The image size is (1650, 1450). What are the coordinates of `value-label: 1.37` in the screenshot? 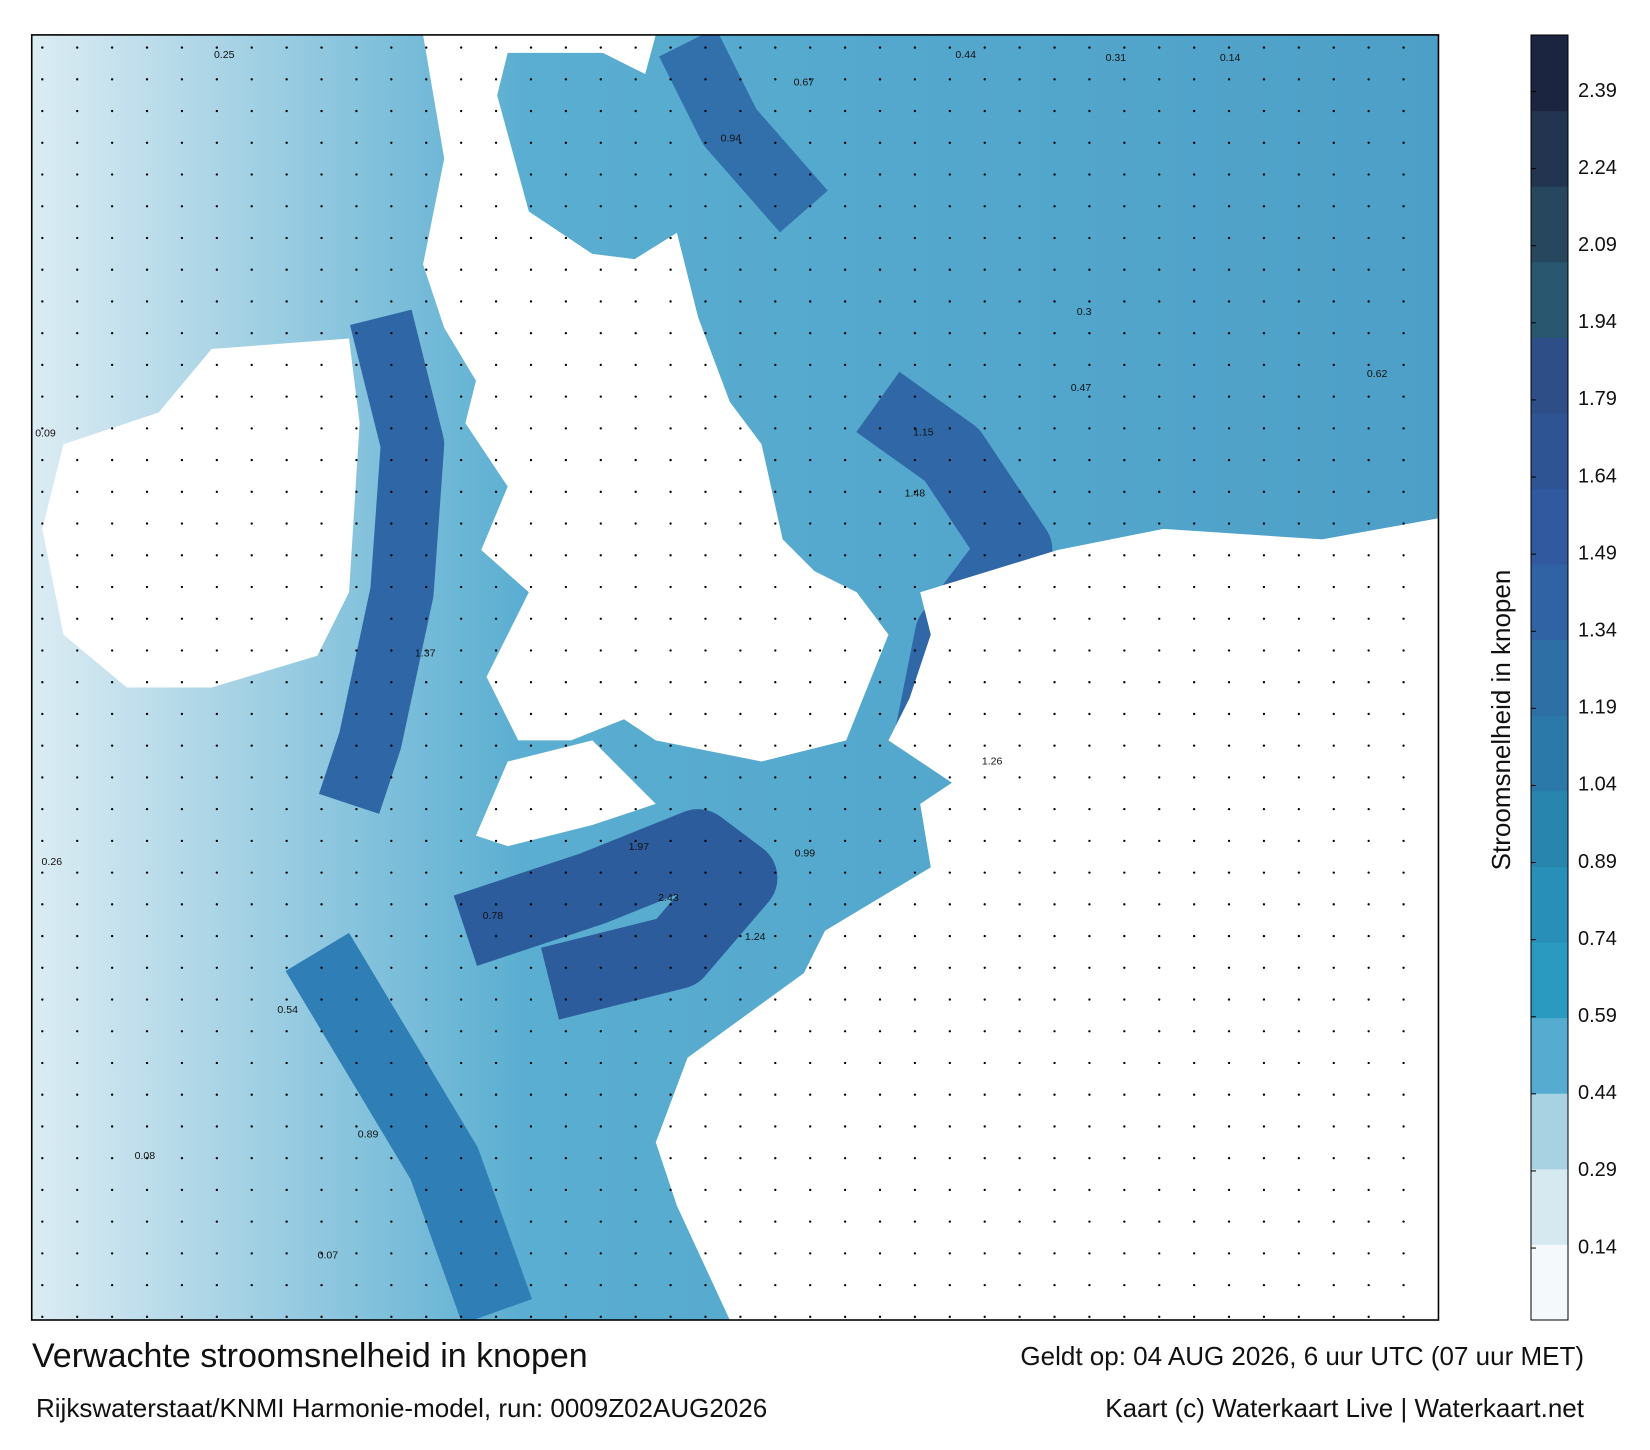 It's located at (425, 653).